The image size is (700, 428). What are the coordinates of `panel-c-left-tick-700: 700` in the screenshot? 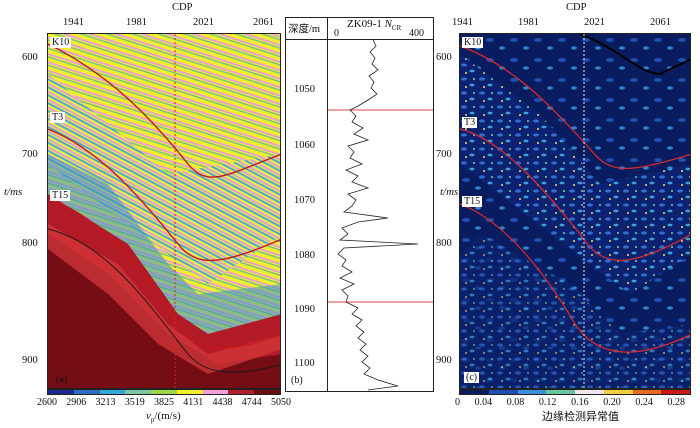 It's located at (444, 154).